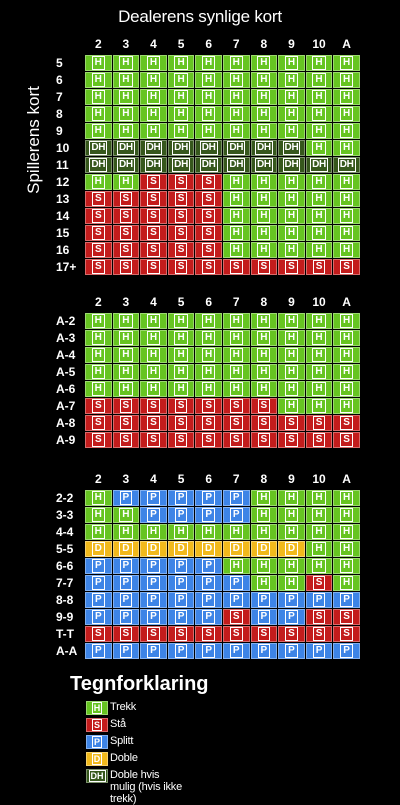 The height and width of the screenshot is (805, 400). What do you see at coordinates (97, 776) in the screenshot?
I see `legend-swatch: DH` at bounding box center [97, 776].